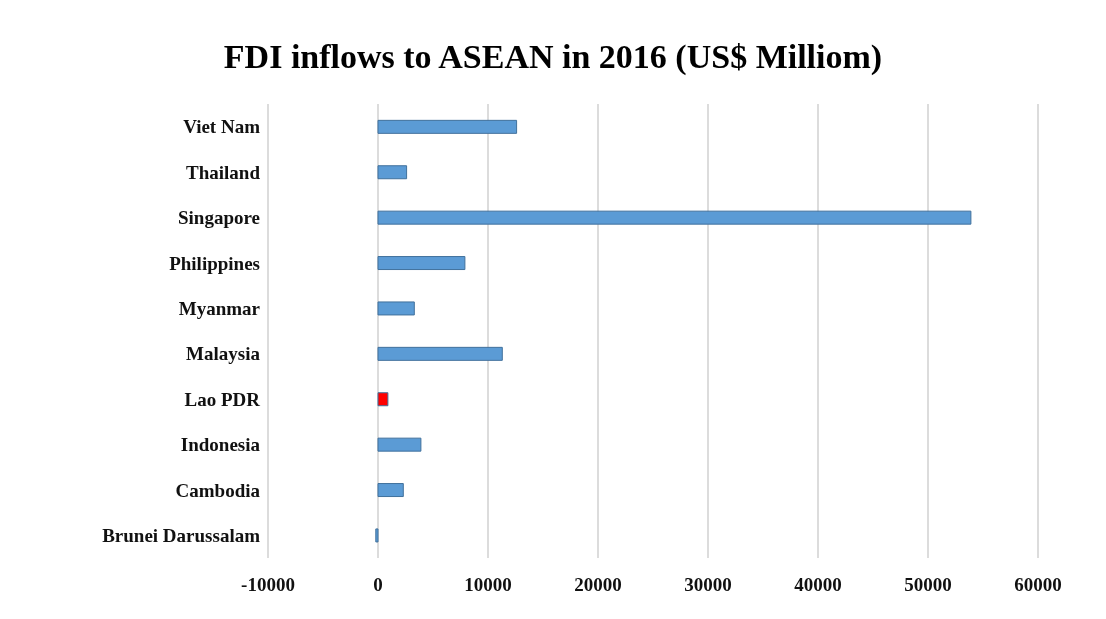  Describe the element at coordinates (218, 490) in the screenshot. I see `y-tick-label: Cambodia` at that location.